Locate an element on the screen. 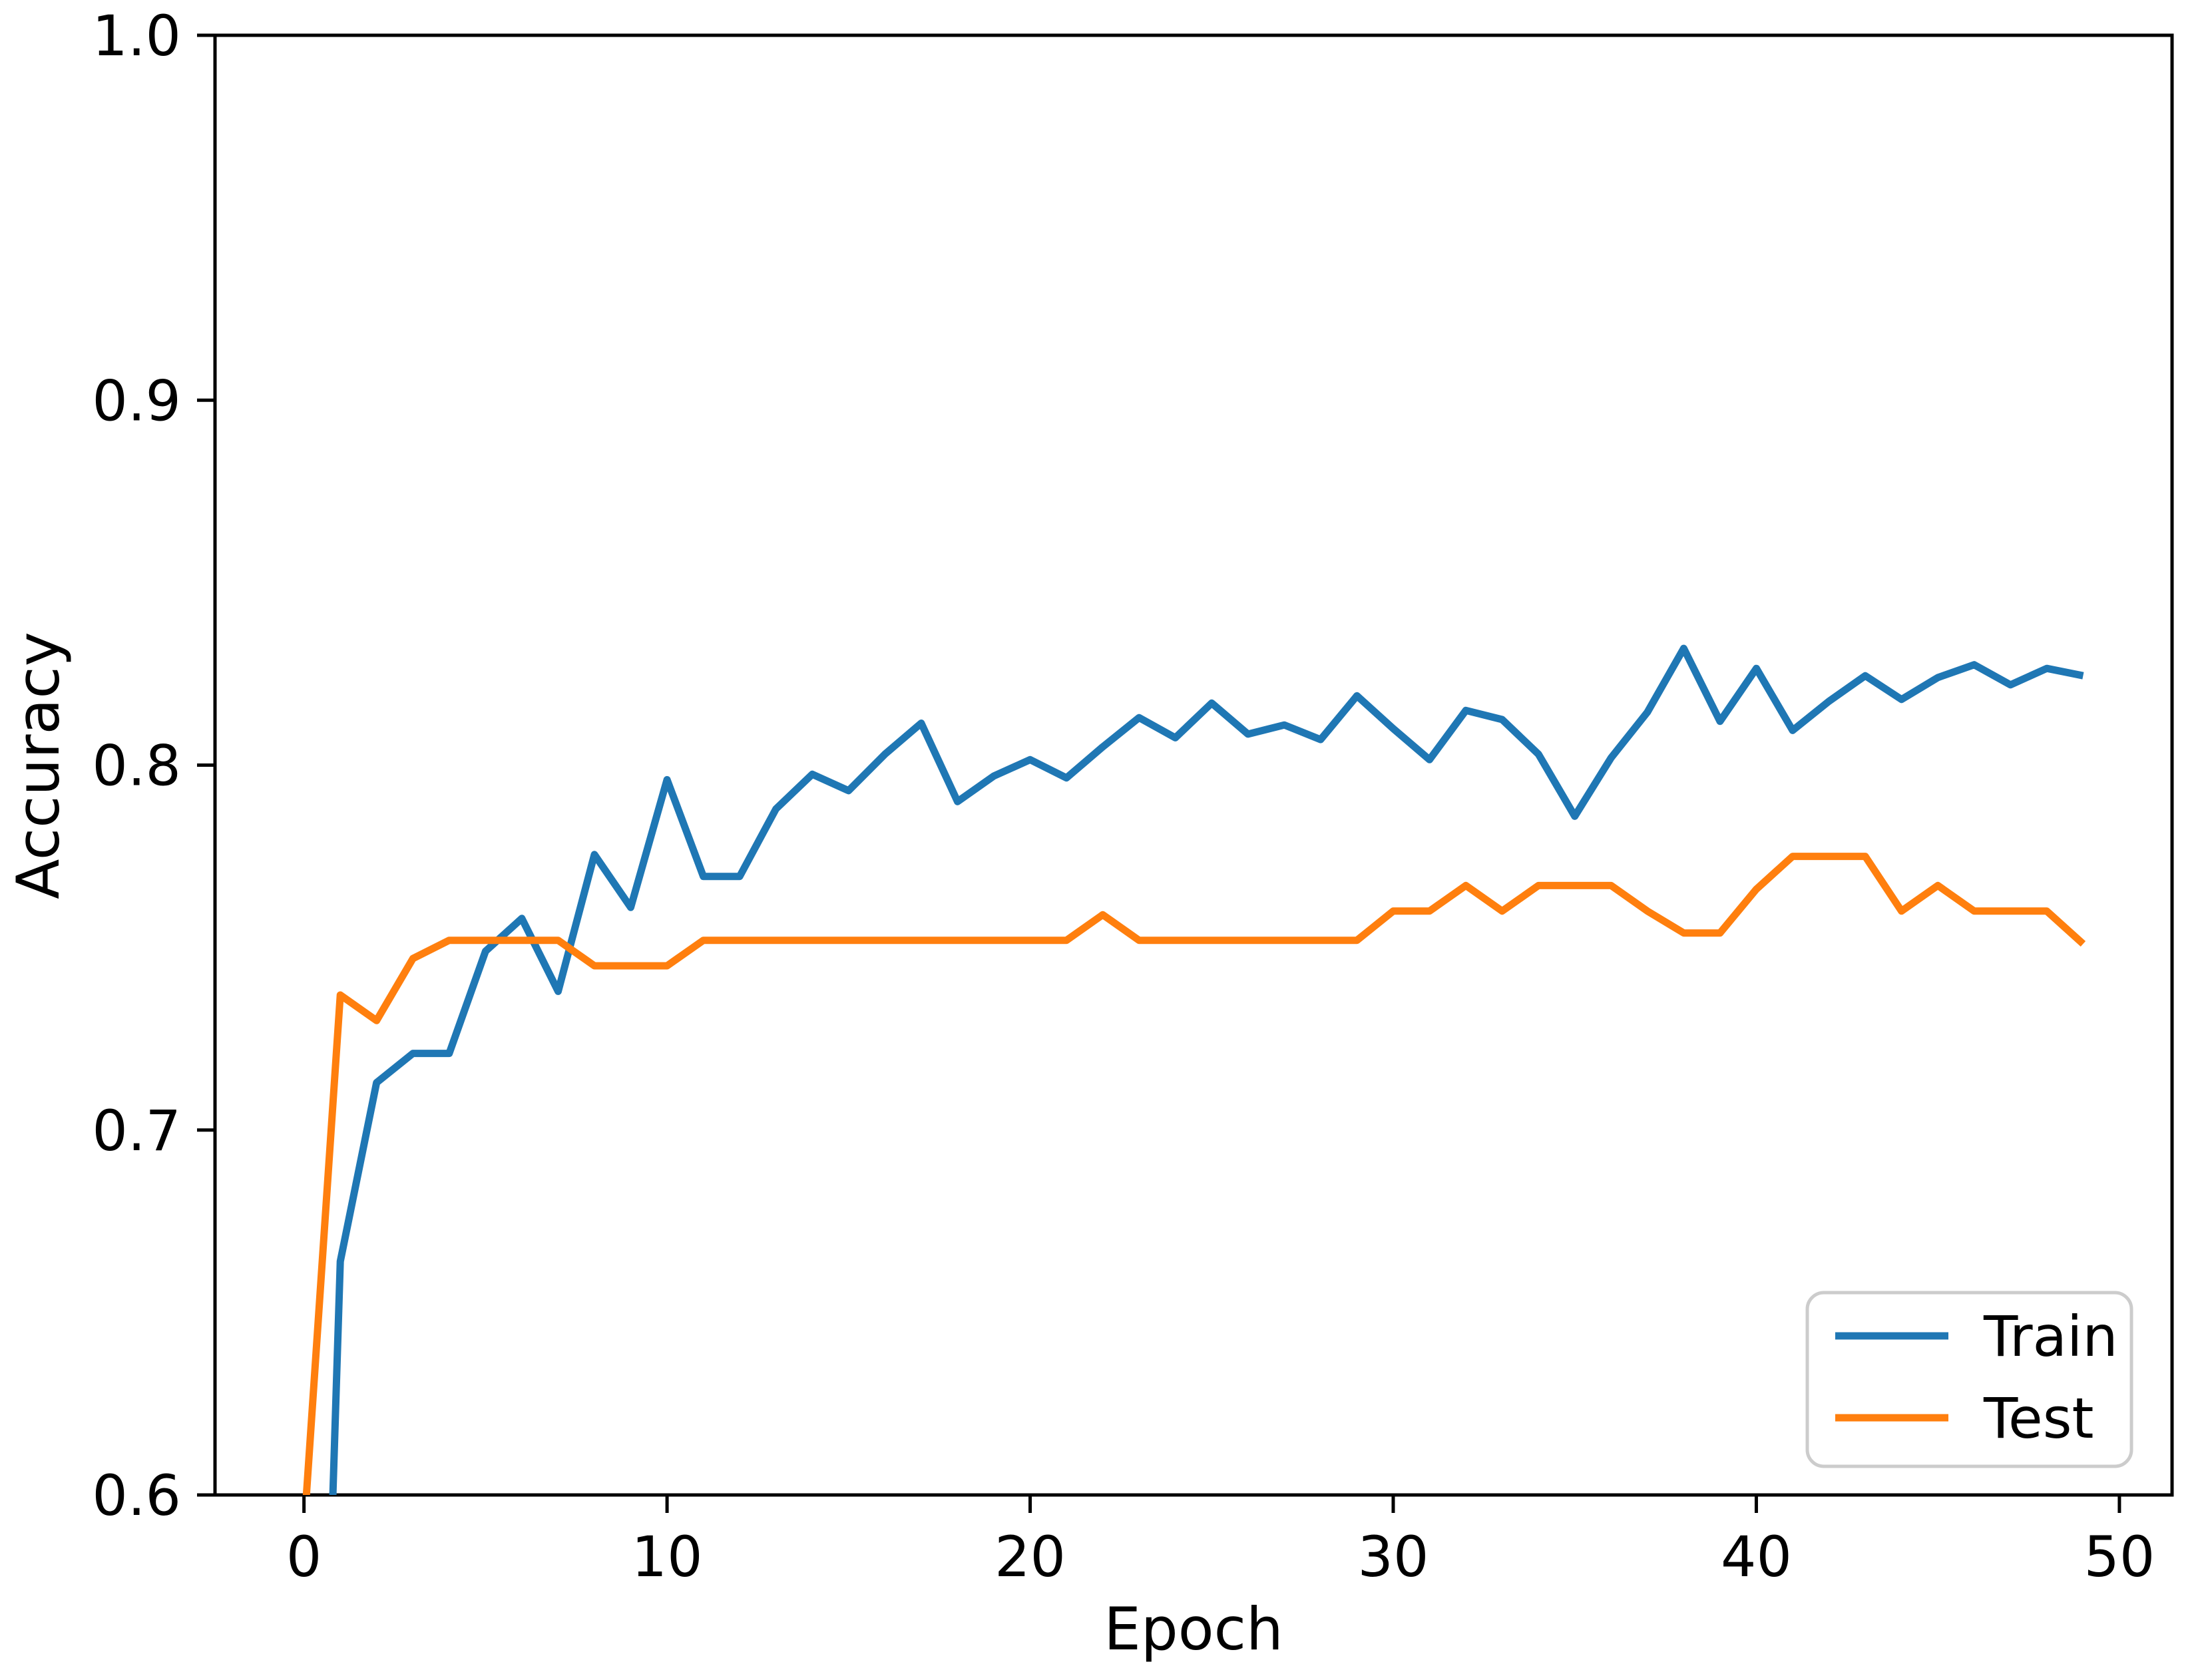 This screenshot has height=1680, width=2208. x-axis-label: Epoch is located at coordinates (1194, 1629).